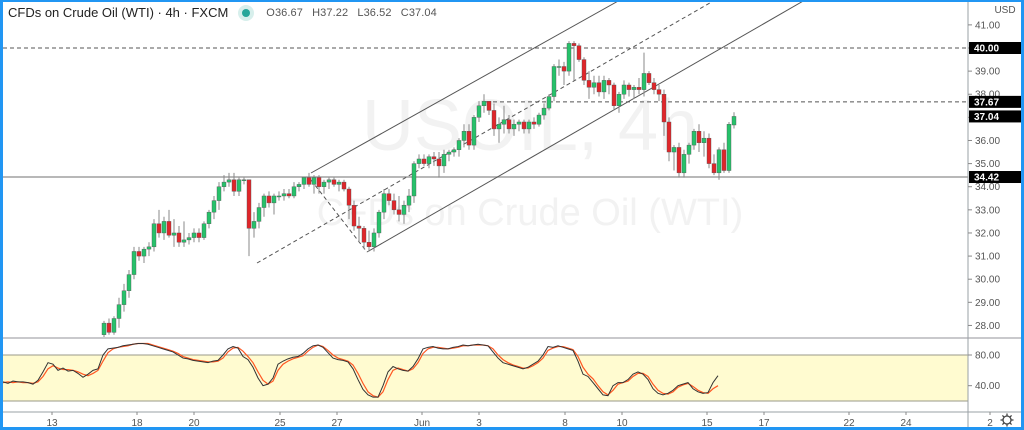  I want to click on settings-button, so click(1007, 420).